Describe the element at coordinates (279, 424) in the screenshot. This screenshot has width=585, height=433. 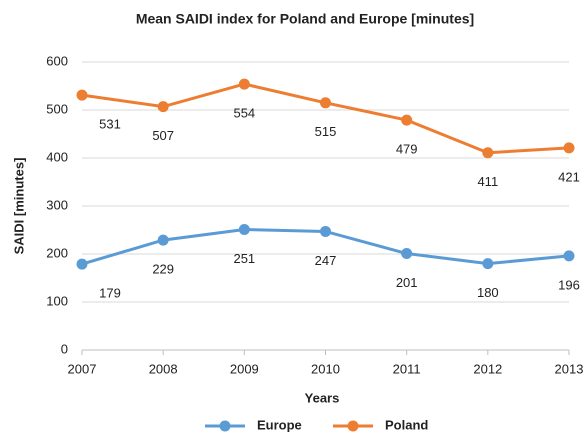
I see `legend-label: Europe` at that location.